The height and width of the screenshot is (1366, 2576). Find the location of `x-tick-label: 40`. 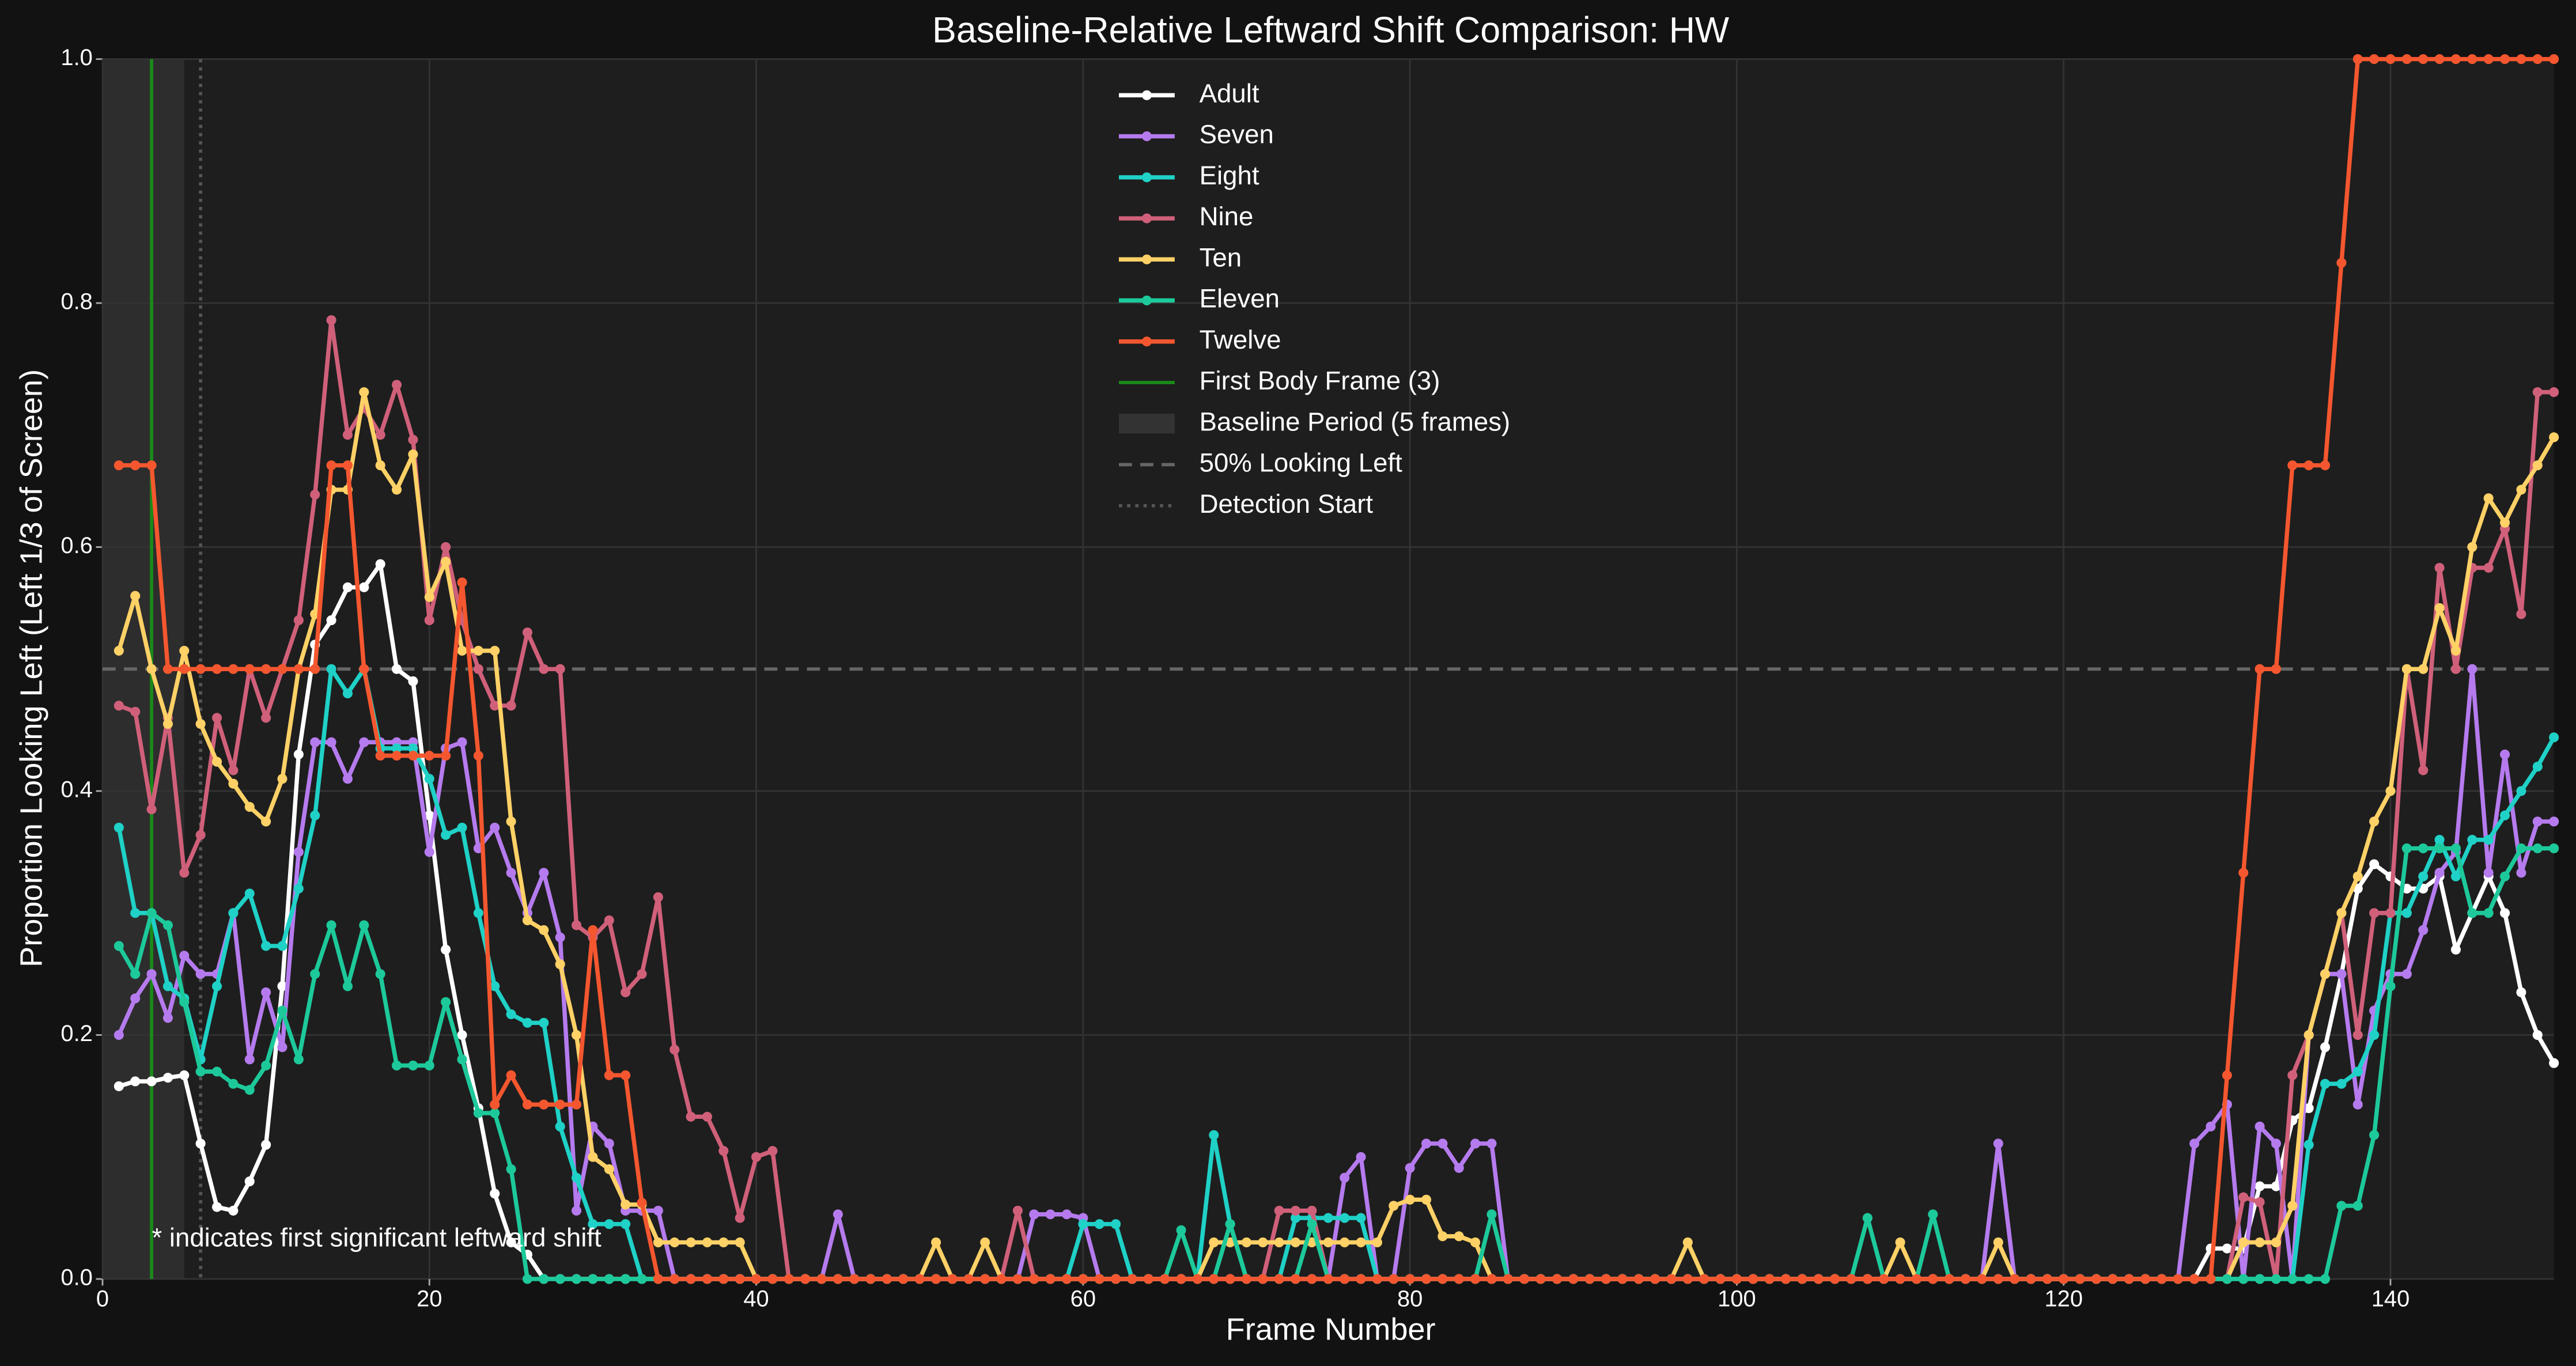

x-tick-label: 40 is located at coordinates (756, 1299).